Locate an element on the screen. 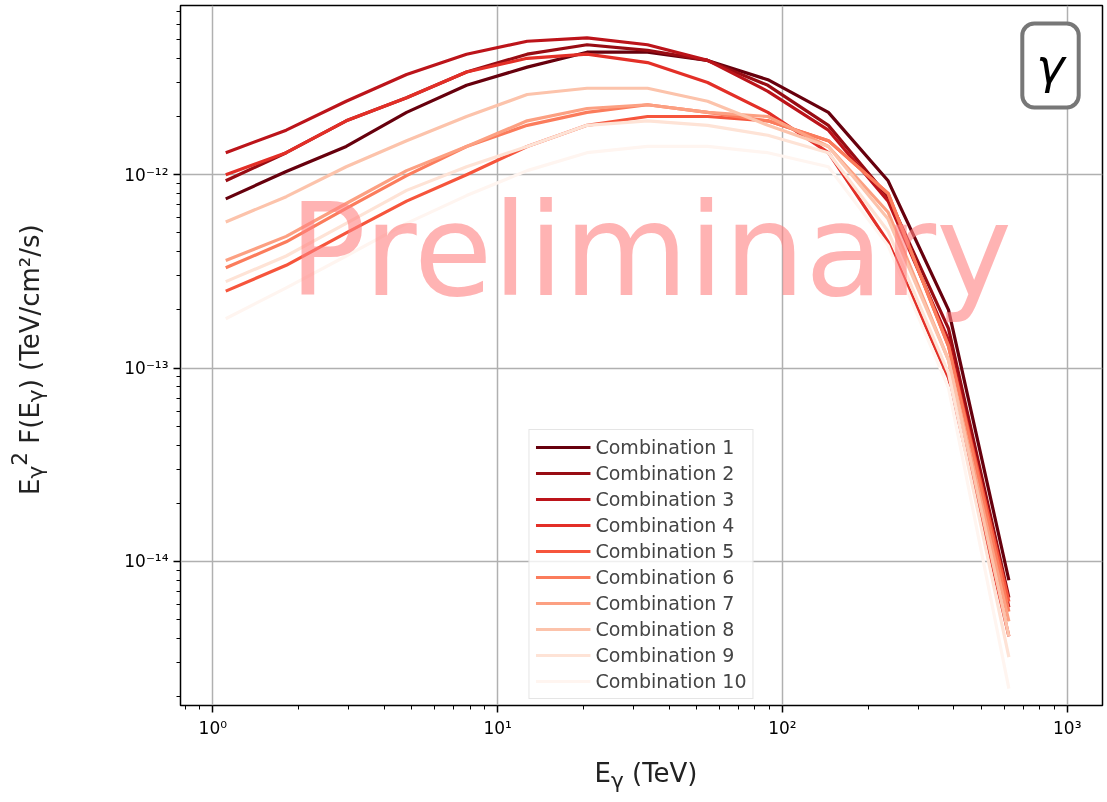  legend-label: Combination 3 is located at coordinates (665, 499).